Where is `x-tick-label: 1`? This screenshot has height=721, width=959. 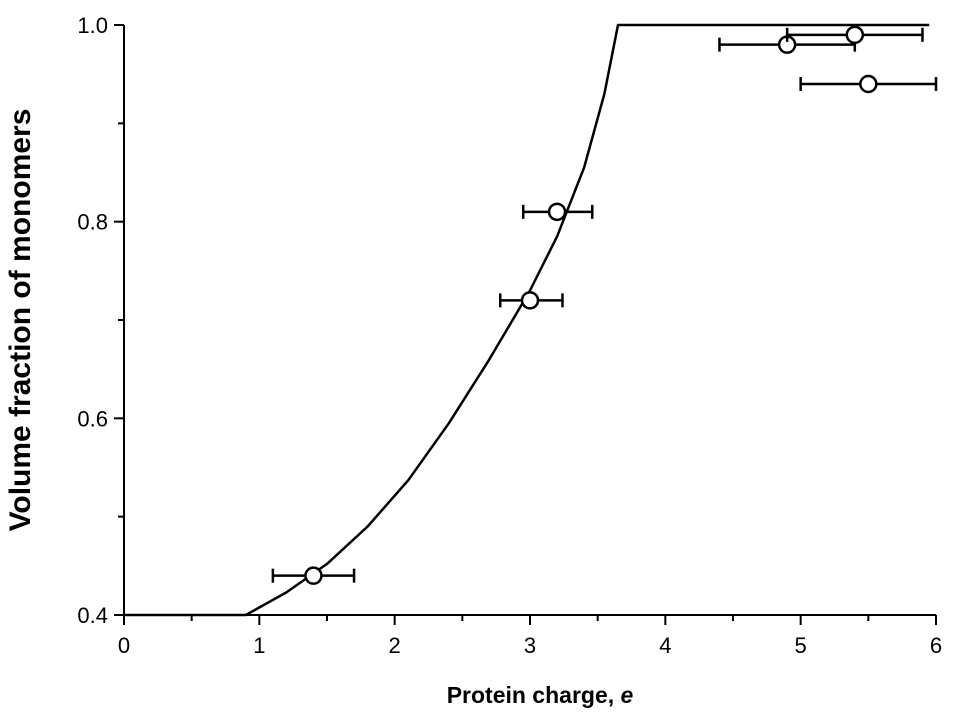 x-tick-label: 1 is located at coordinates (259, 645).